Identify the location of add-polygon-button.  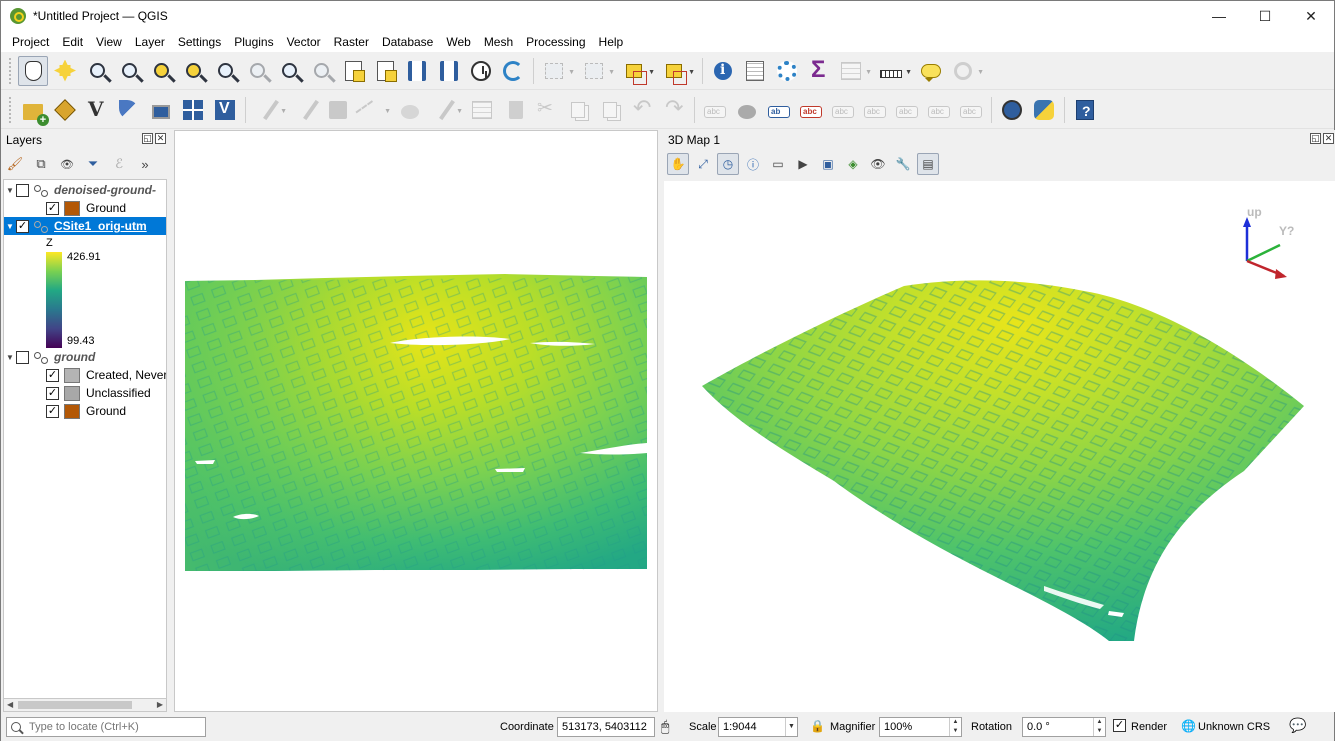
(410, 110).